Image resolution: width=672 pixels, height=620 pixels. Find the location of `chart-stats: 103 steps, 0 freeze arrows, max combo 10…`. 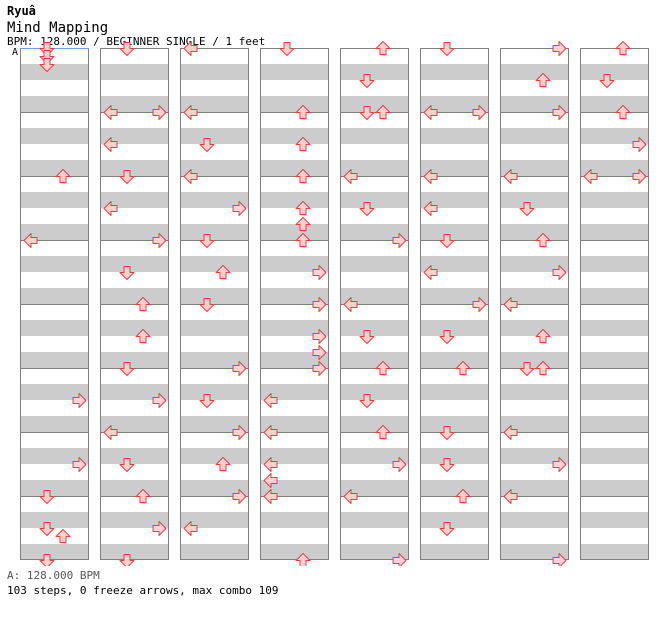

chart-stats: 103 steps, 0 freeze arrows, max combo 10… is located at coordinates (143, 590).